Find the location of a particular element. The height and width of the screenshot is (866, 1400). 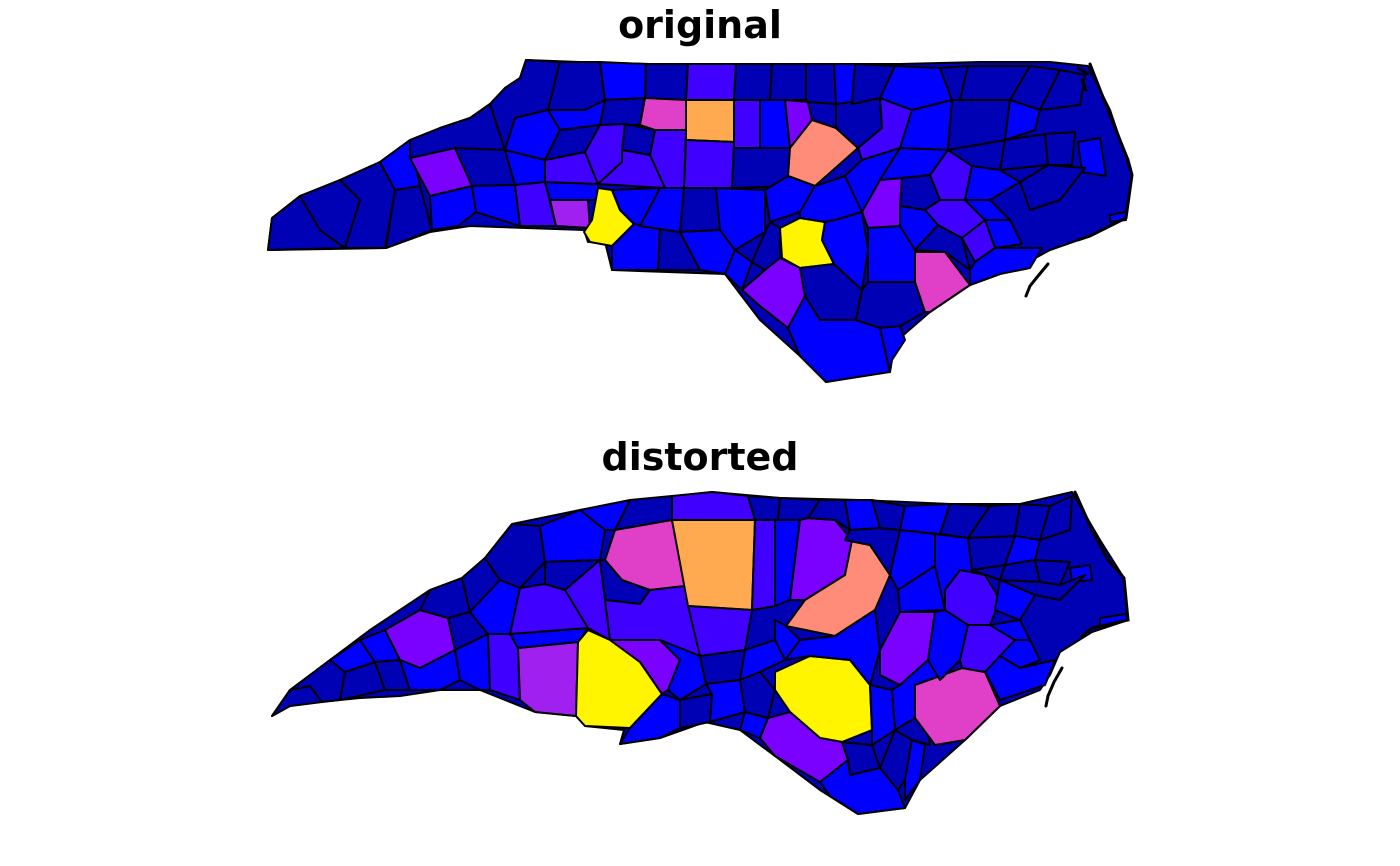

outer-banks-distorted is located at coordinates (1101, 564).